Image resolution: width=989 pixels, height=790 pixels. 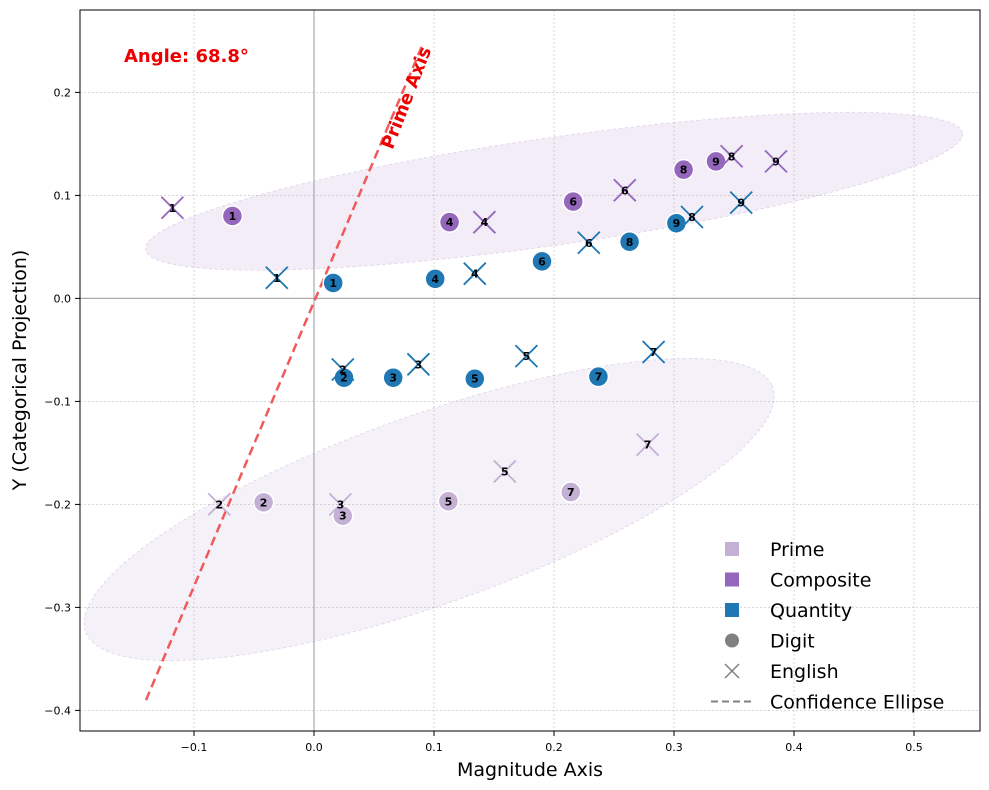 What do you see at coordinates (629, 242) in the screenshot?
I see `quantity-digit-point: 8` at bounding box center [629, 242].